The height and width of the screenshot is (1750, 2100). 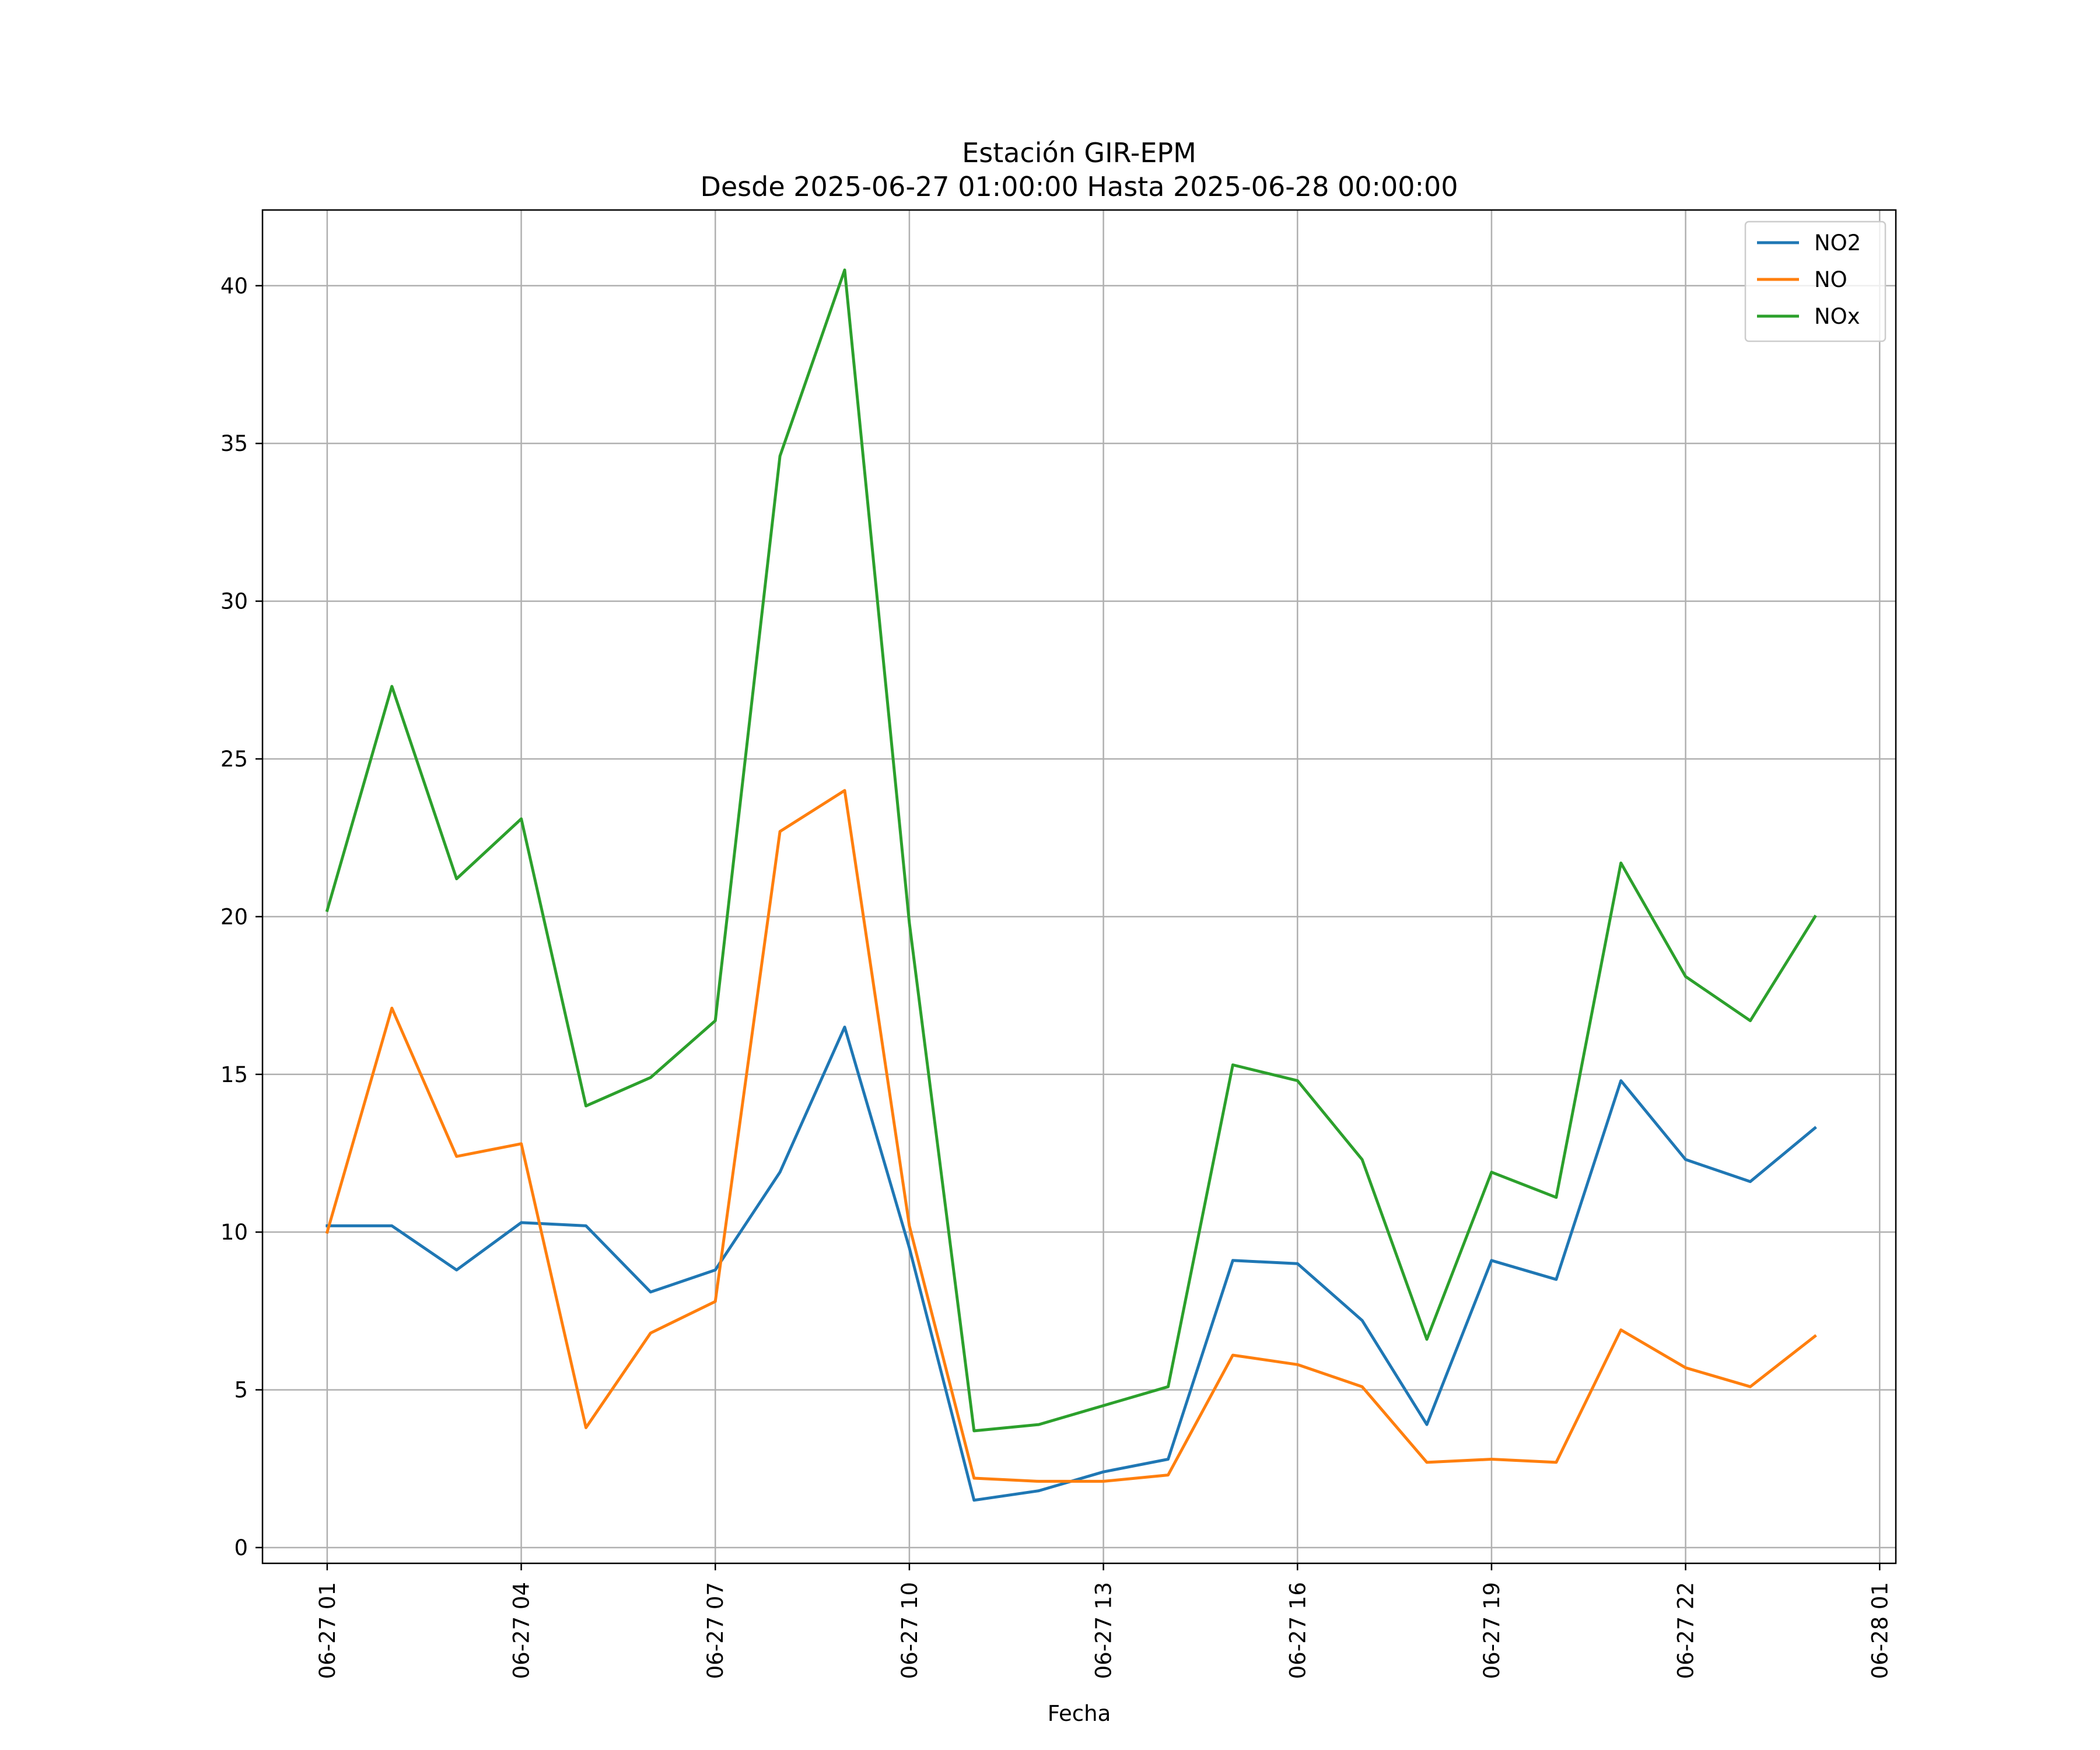 What do you see at coordinates (1079, 153) in the screenshot?
I see `chart-title: Estación GIR-EPM` at bounding box center [1079, 153].